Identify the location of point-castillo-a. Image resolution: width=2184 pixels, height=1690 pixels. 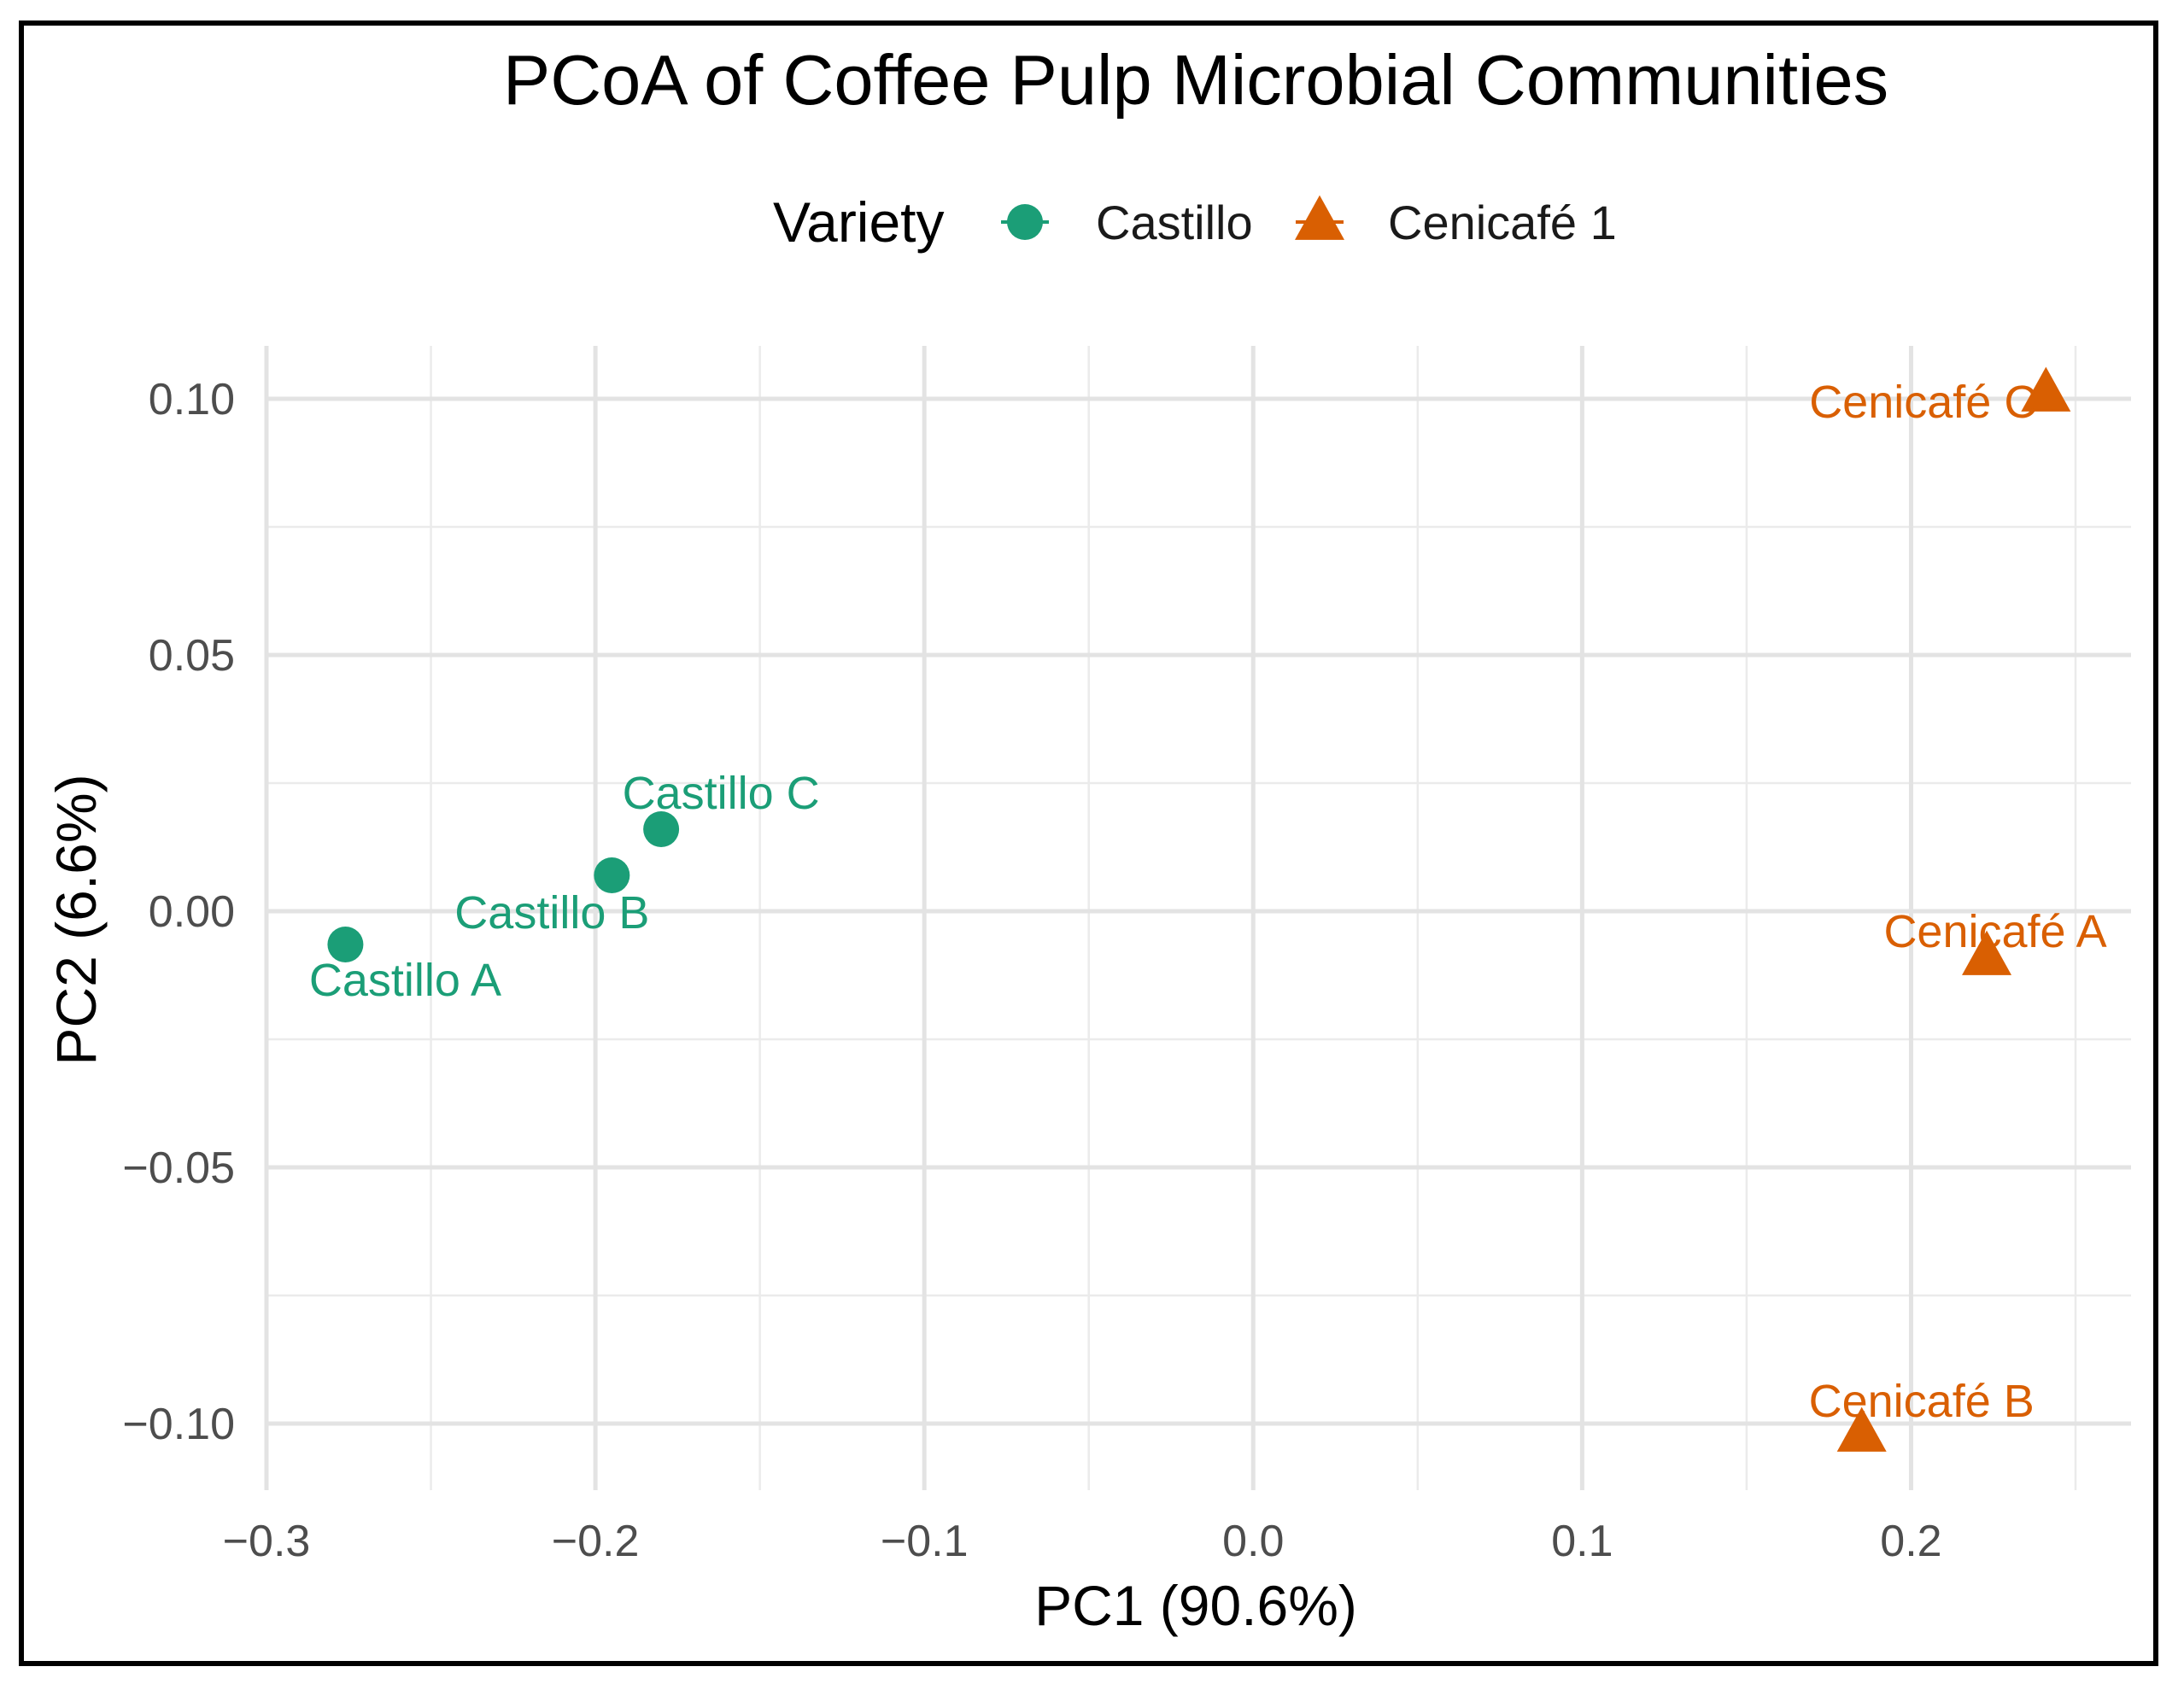
(345, 944).